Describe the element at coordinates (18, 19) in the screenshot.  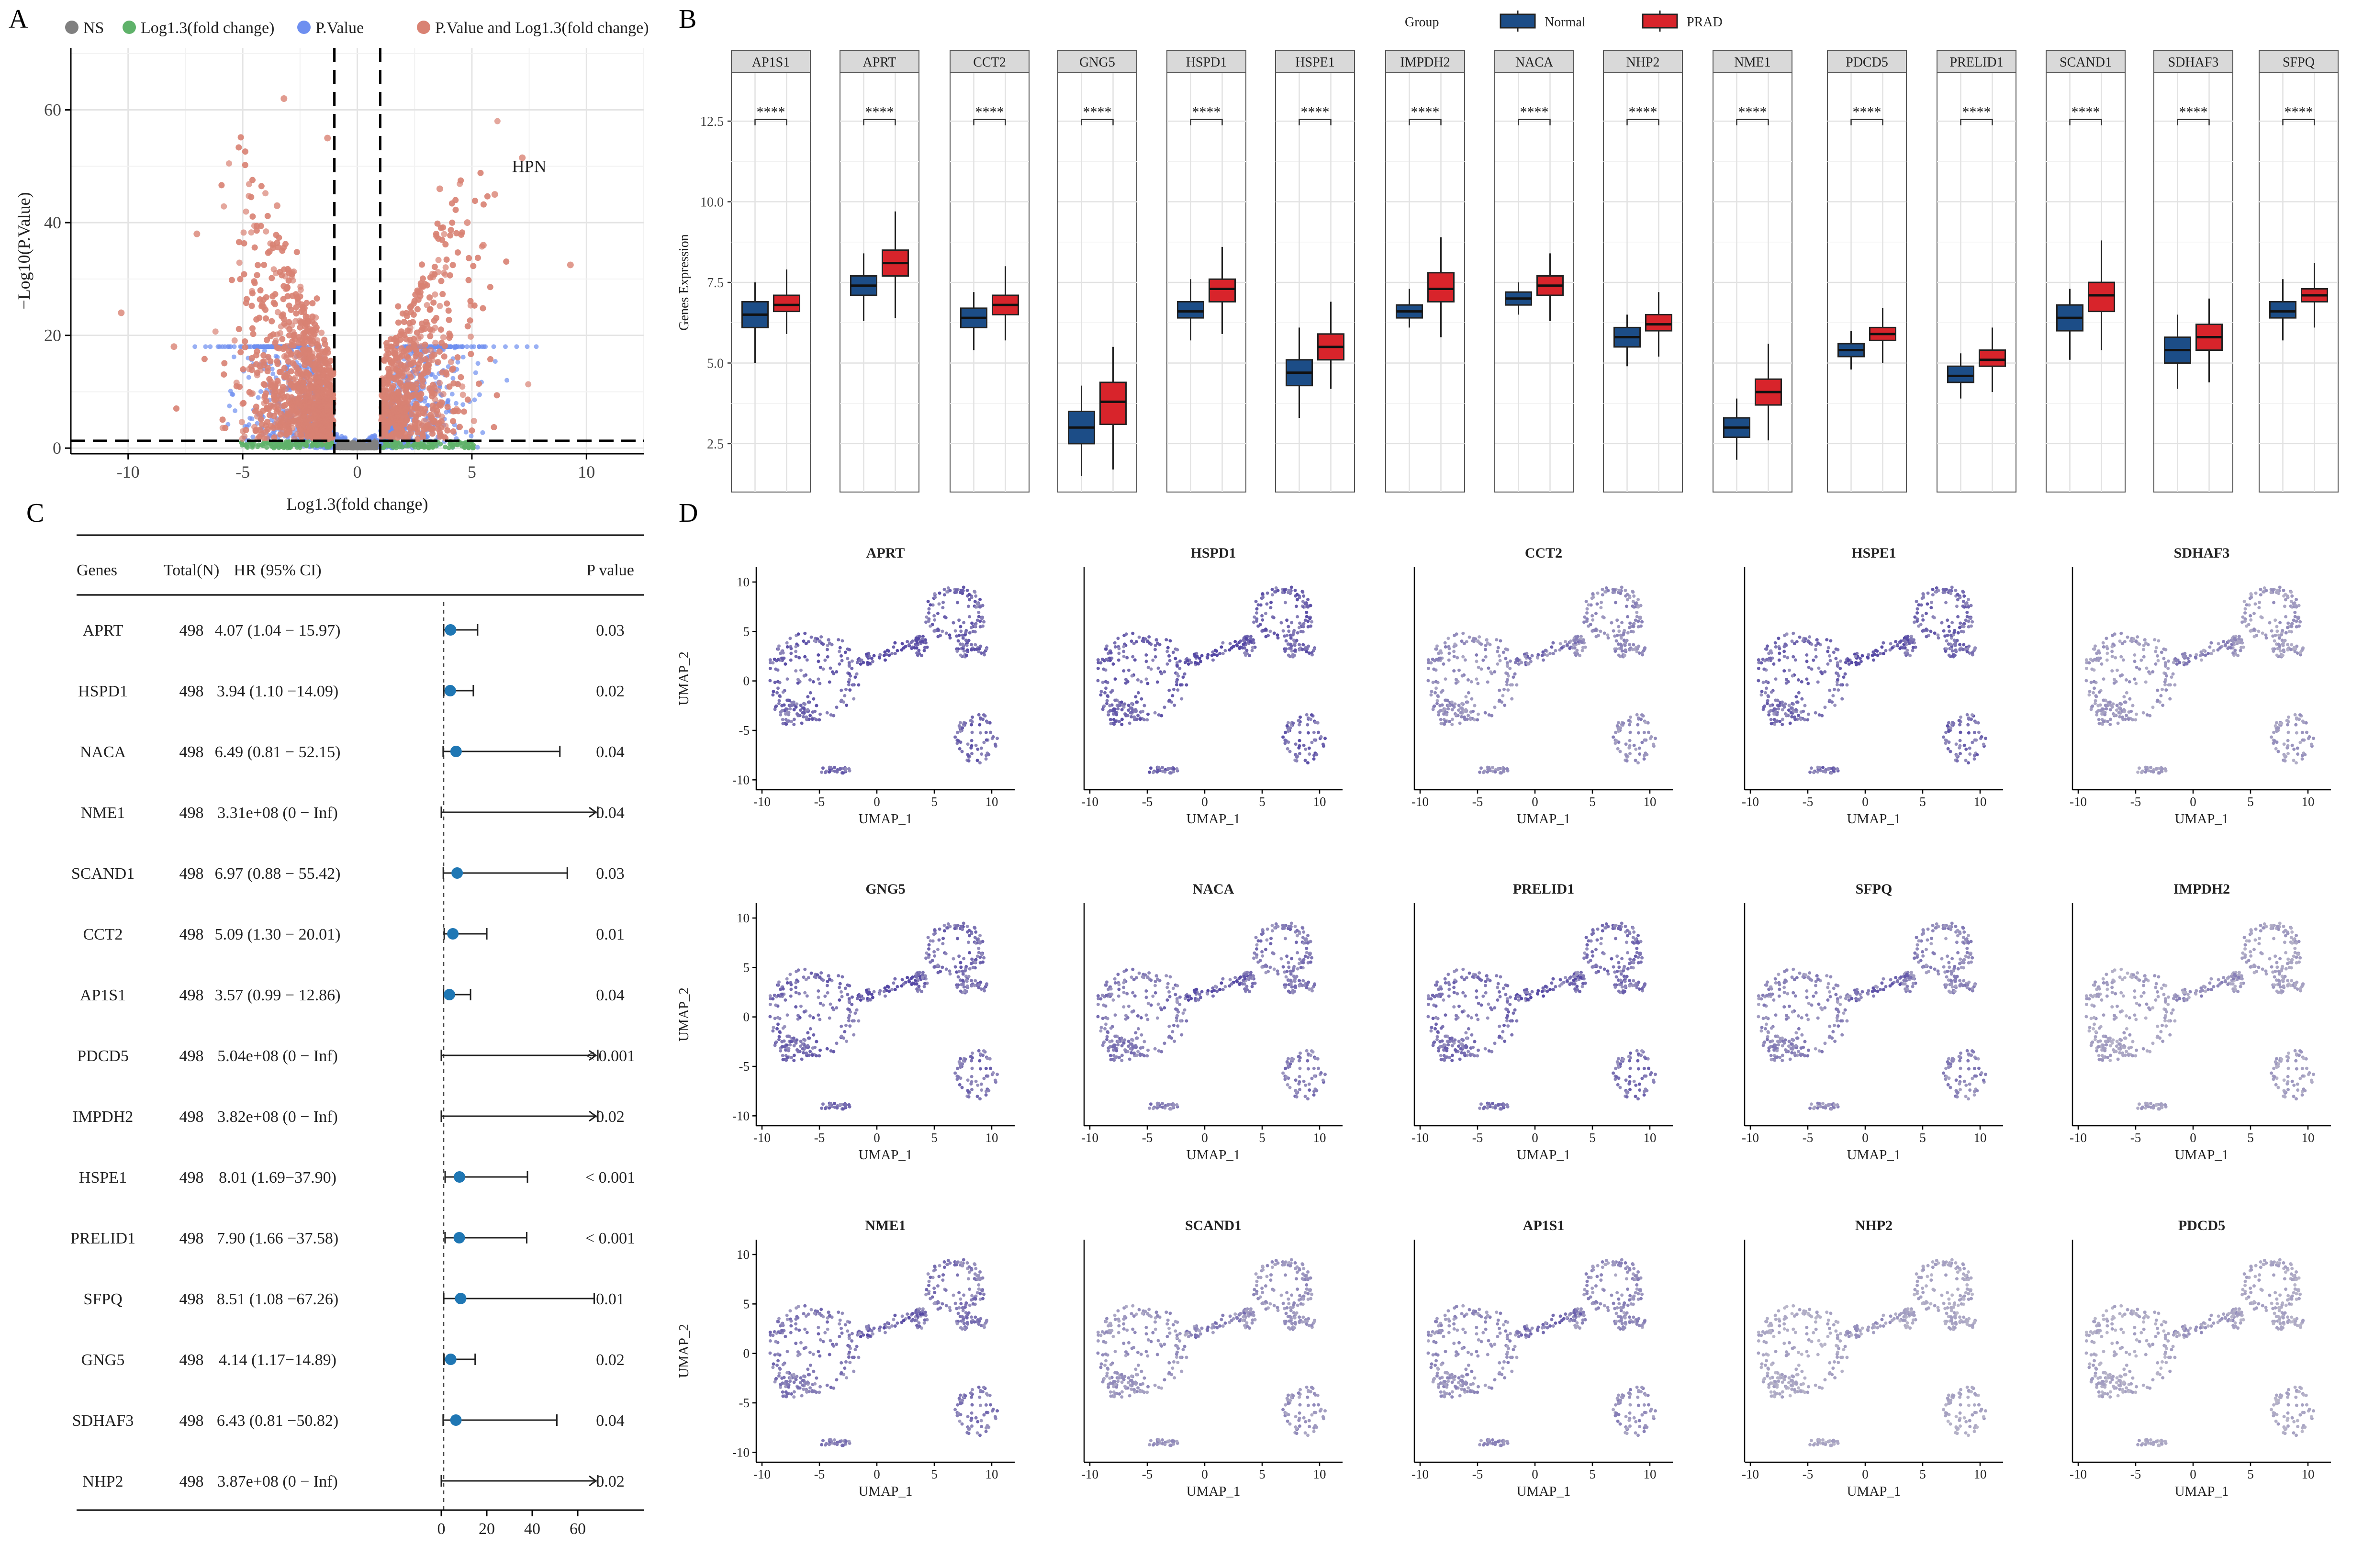
I see `panel-label-a: A` at that location.